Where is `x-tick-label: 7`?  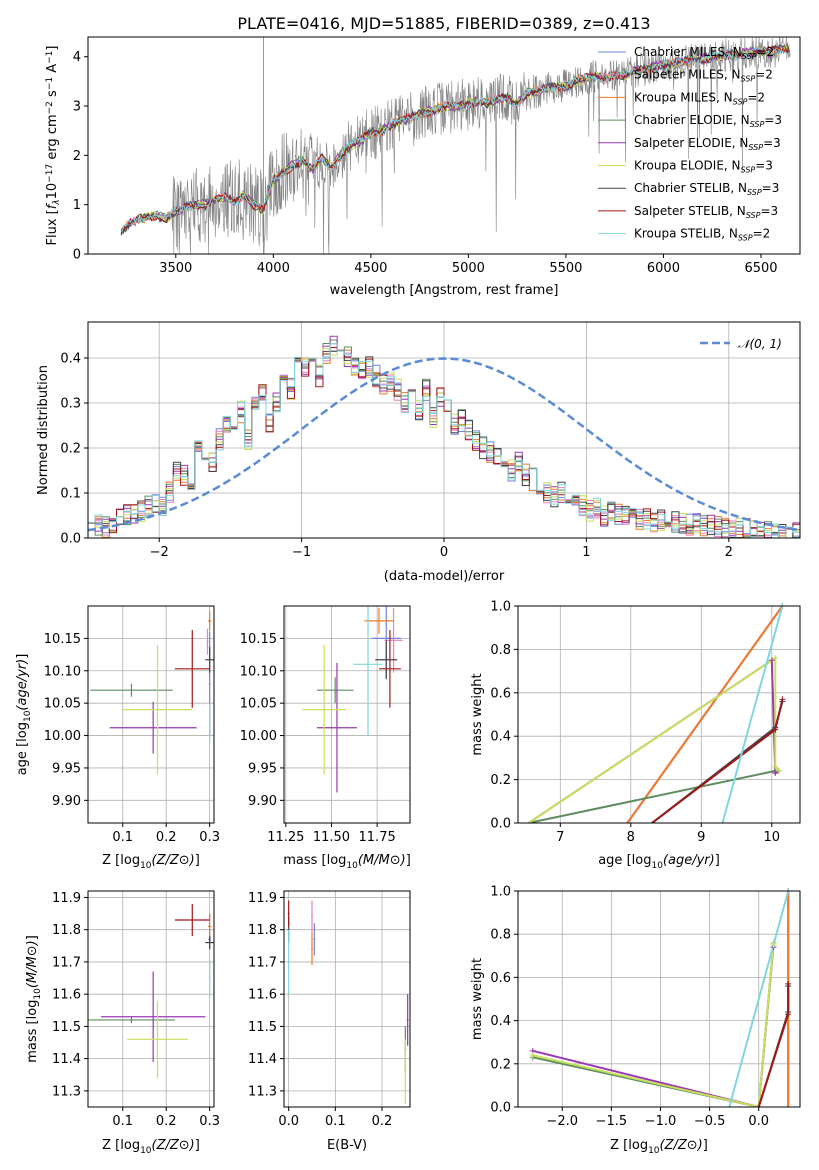 x-tick-label: 7 is located at coordinates (560, 837).